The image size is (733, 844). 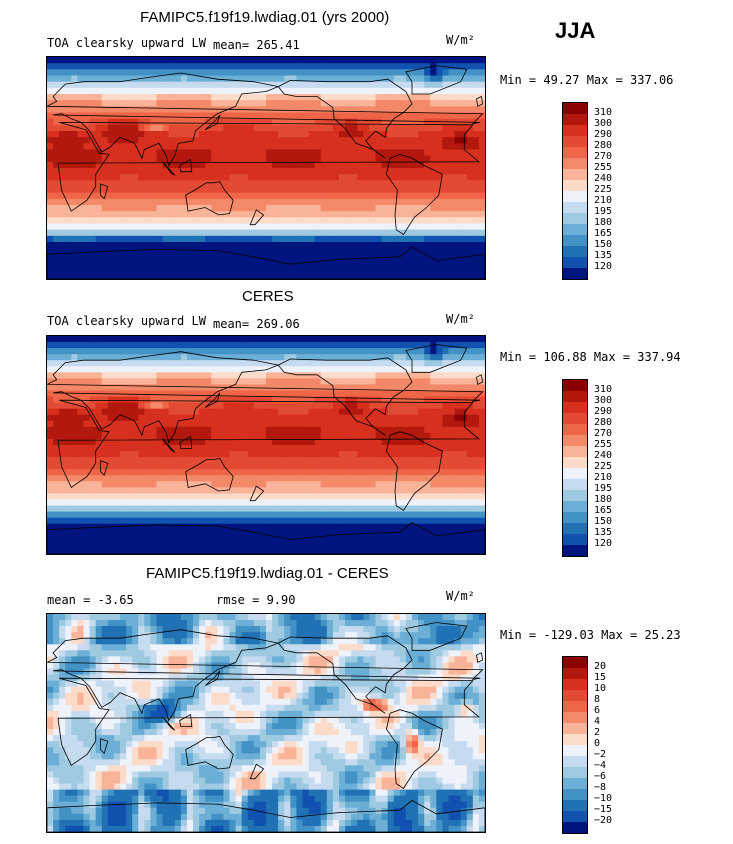 What do you see at coordinates (256, 324) in the screenshot?
I see `panel2-mean: mean= 269.06` at bounding box center [256, 324].